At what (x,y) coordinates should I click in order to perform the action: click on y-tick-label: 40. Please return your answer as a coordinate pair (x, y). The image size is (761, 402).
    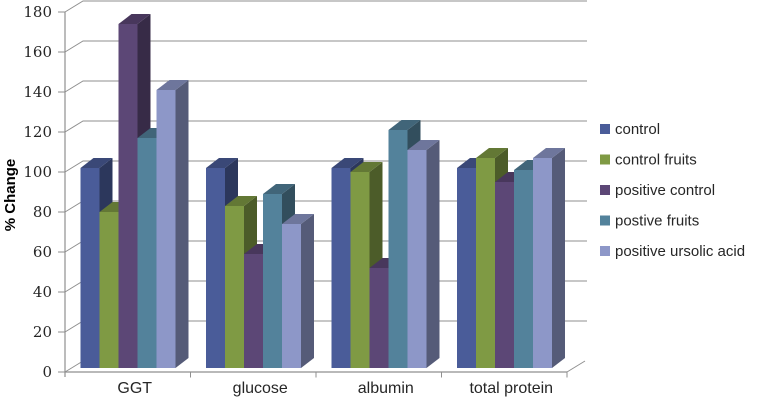
    Looking at the image, I should click on (42, 292).